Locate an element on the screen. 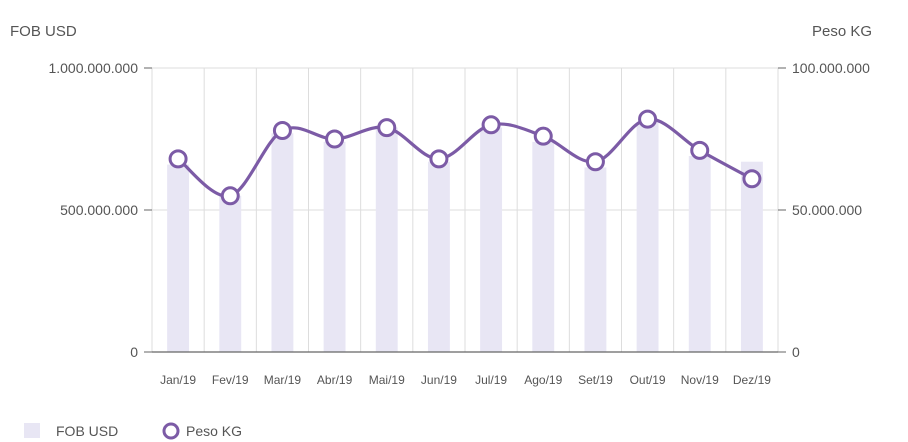  left-axis-tick-label: 1.000.000.000 is located at coordinates (93, 68).